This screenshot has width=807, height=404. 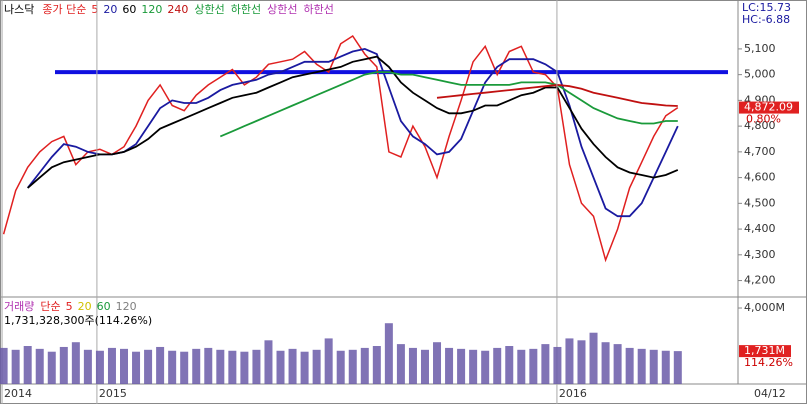 I want to click on x-tick-label: 2014, so click(x=18, y=393).